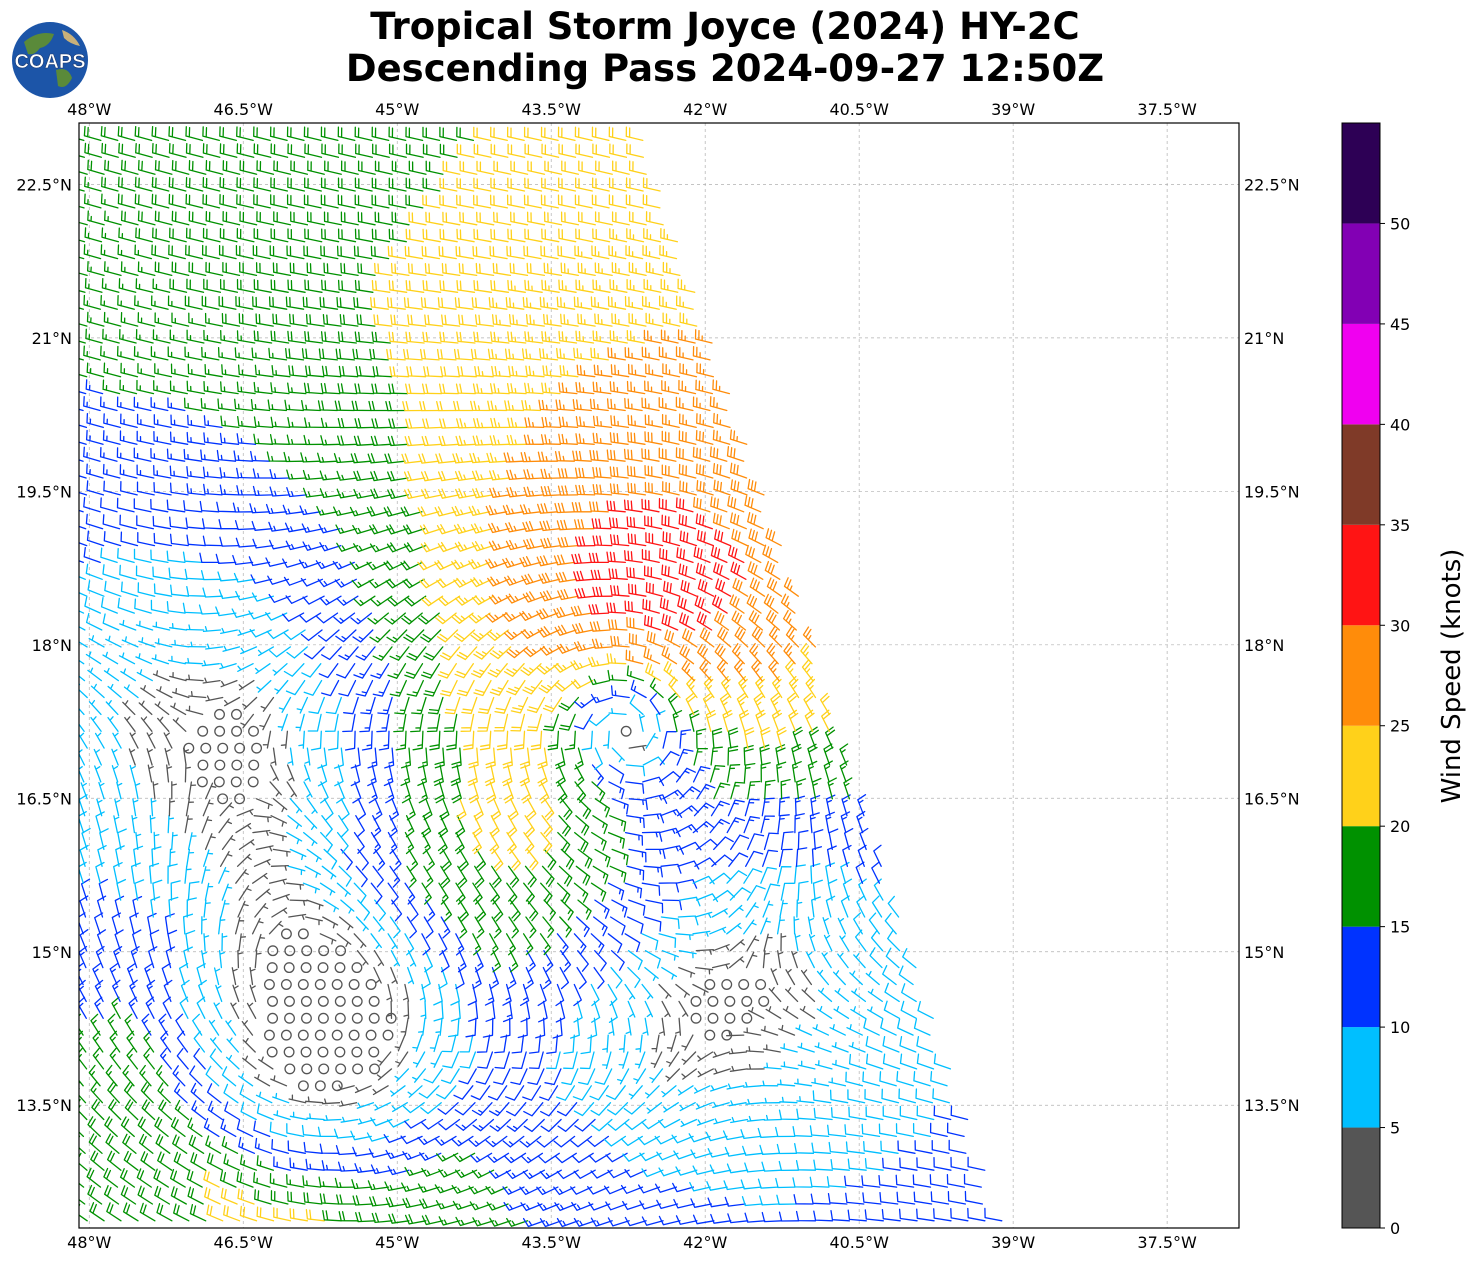  I want to click on wind-barb-2046, so click(650, 505).